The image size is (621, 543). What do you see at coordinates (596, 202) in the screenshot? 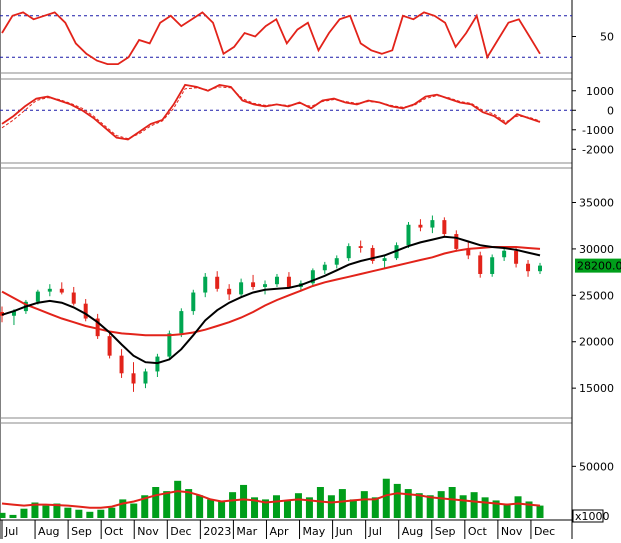
I see `price-tick-label: 35000` at bounding box center [596, 202].